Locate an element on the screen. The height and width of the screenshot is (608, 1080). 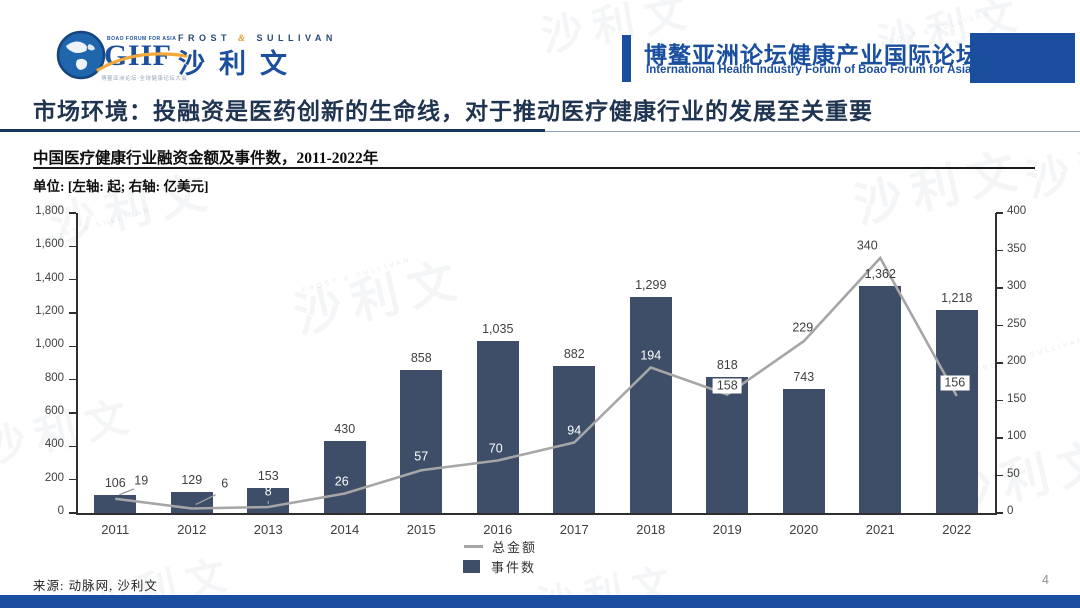
y-axis-label-left: 1,200 is located at coordinates (49, 311).